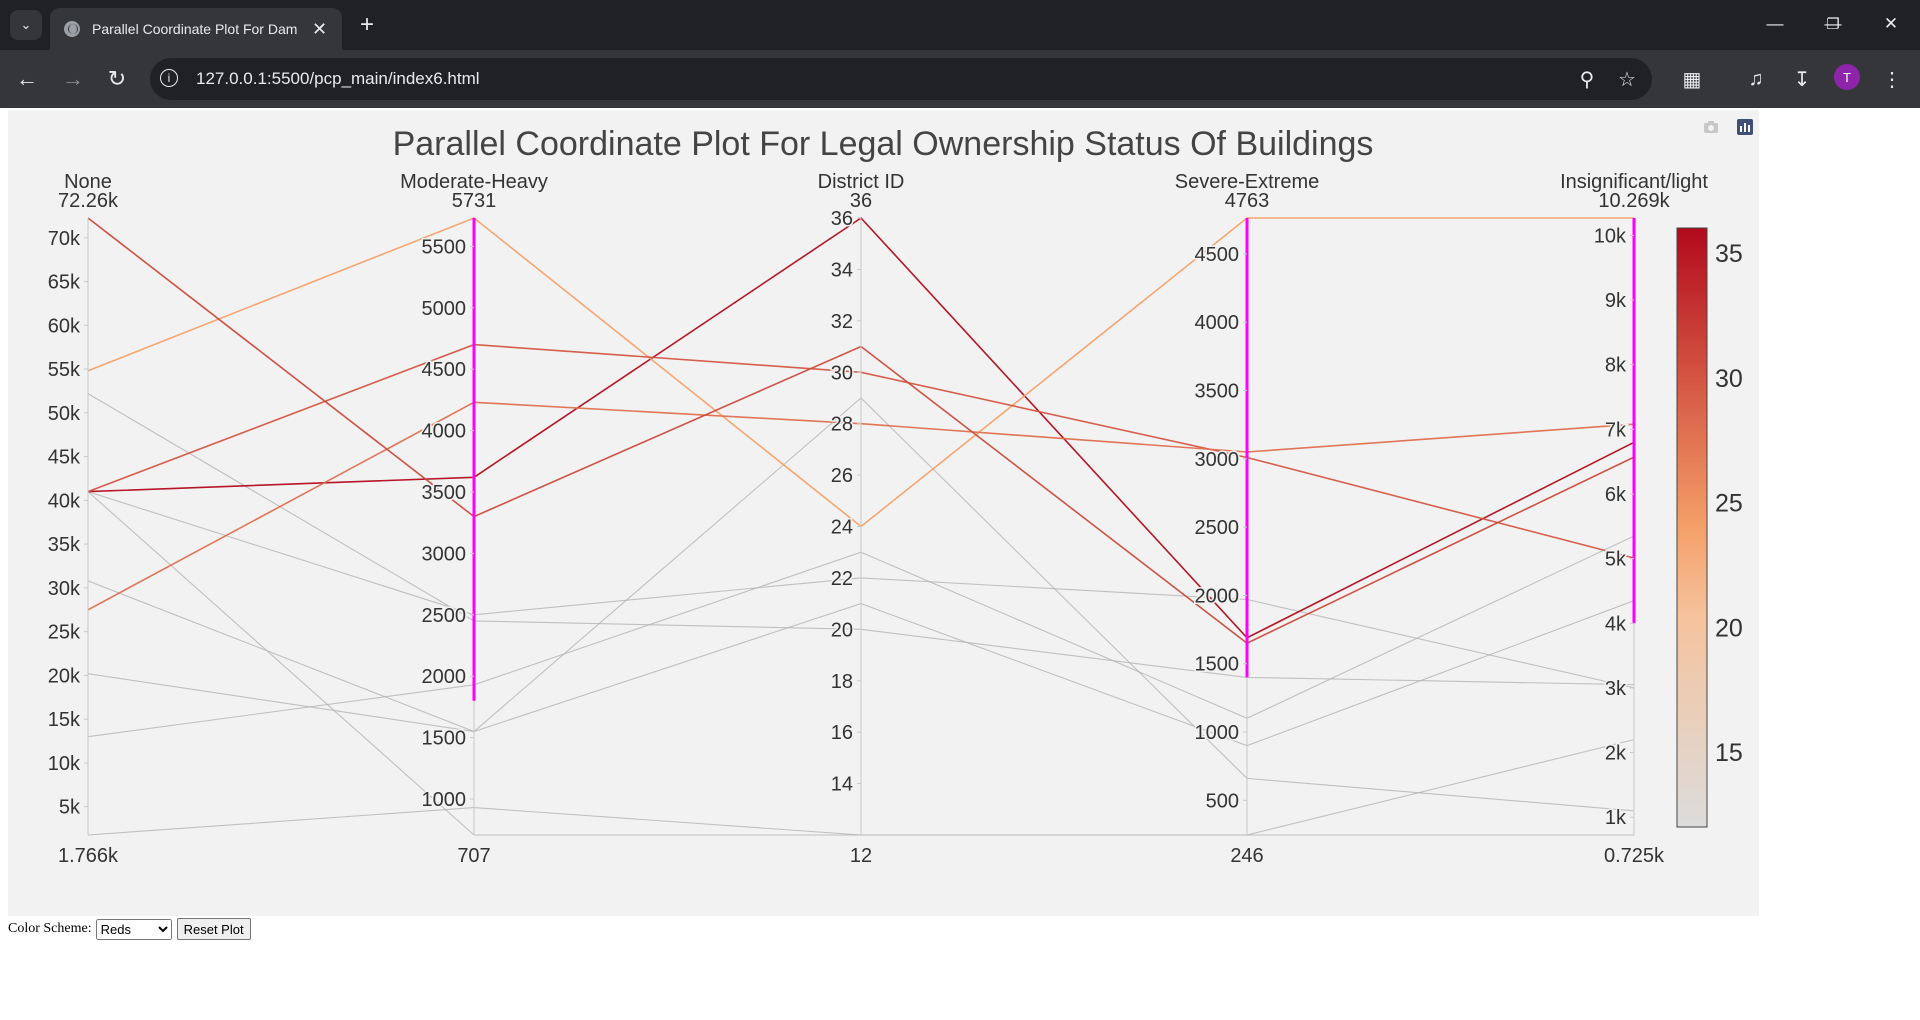 The width and height of the screenshot is (1920, 1020). What do you see at coordinates (72, 29) in the screenshot?
I see `globe-icon` at bounding box center [72, 29].